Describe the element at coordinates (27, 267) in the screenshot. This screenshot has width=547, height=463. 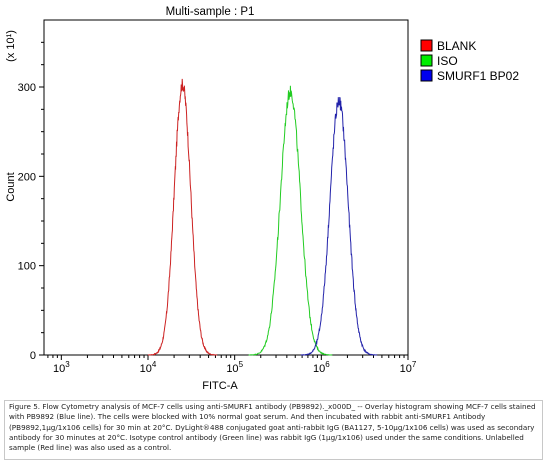
I see `y-tick-label: 100` at that location.